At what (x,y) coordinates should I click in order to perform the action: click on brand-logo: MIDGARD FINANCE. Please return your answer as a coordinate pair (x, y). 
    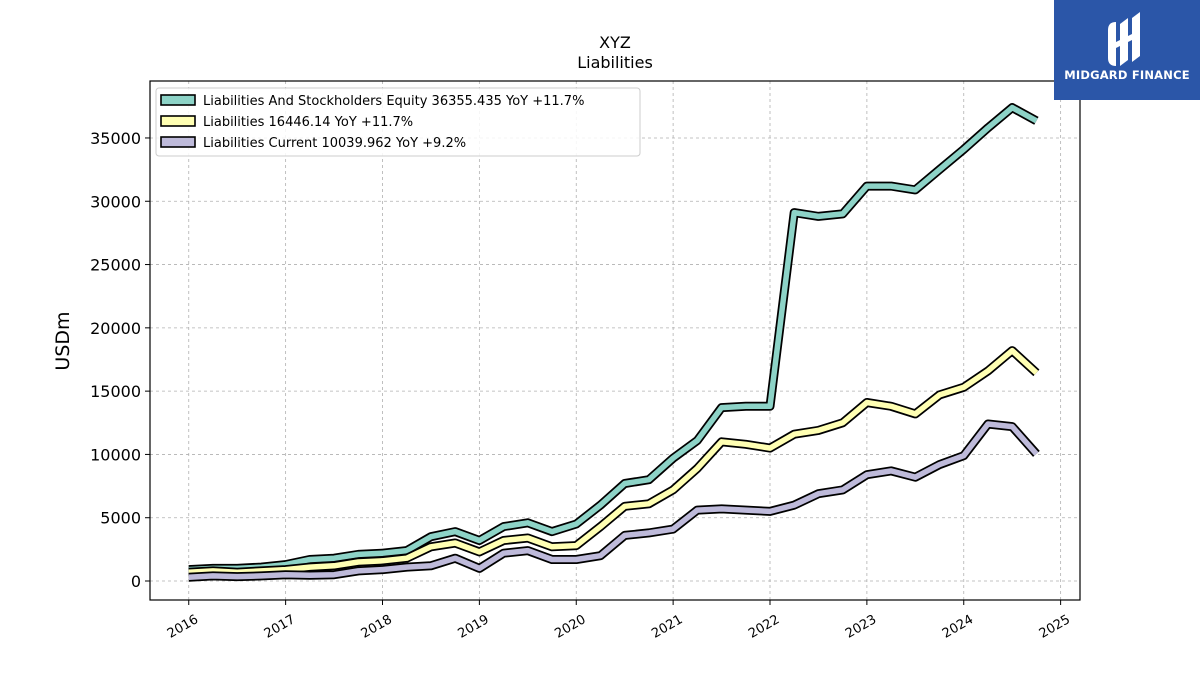
    Looking at the image, I should click on (1127, 50).